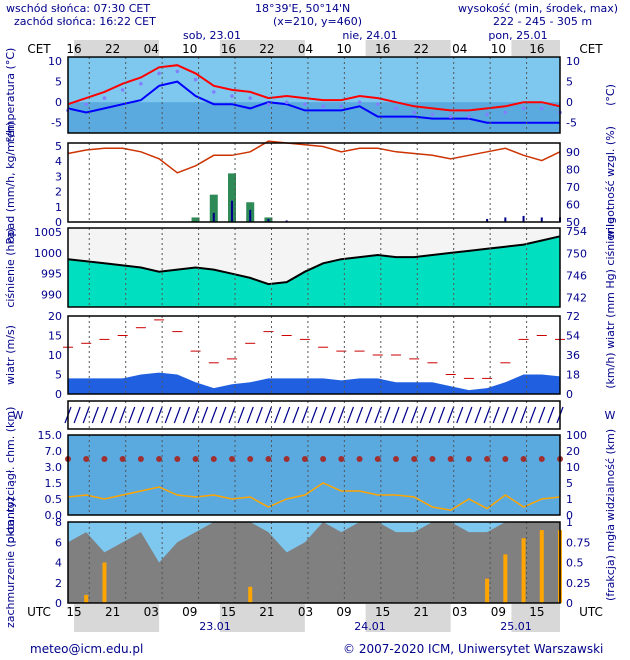  Describe the element at coordinates (54, 515) in the screenshot. I see `cloud-ytick: 0.0` at that location.